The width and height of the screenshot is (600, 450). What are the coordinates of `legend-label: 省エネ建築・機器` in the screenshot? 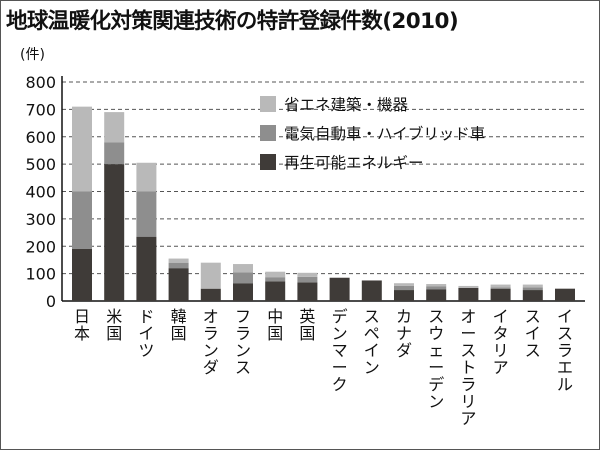 It's located at (346, 105).